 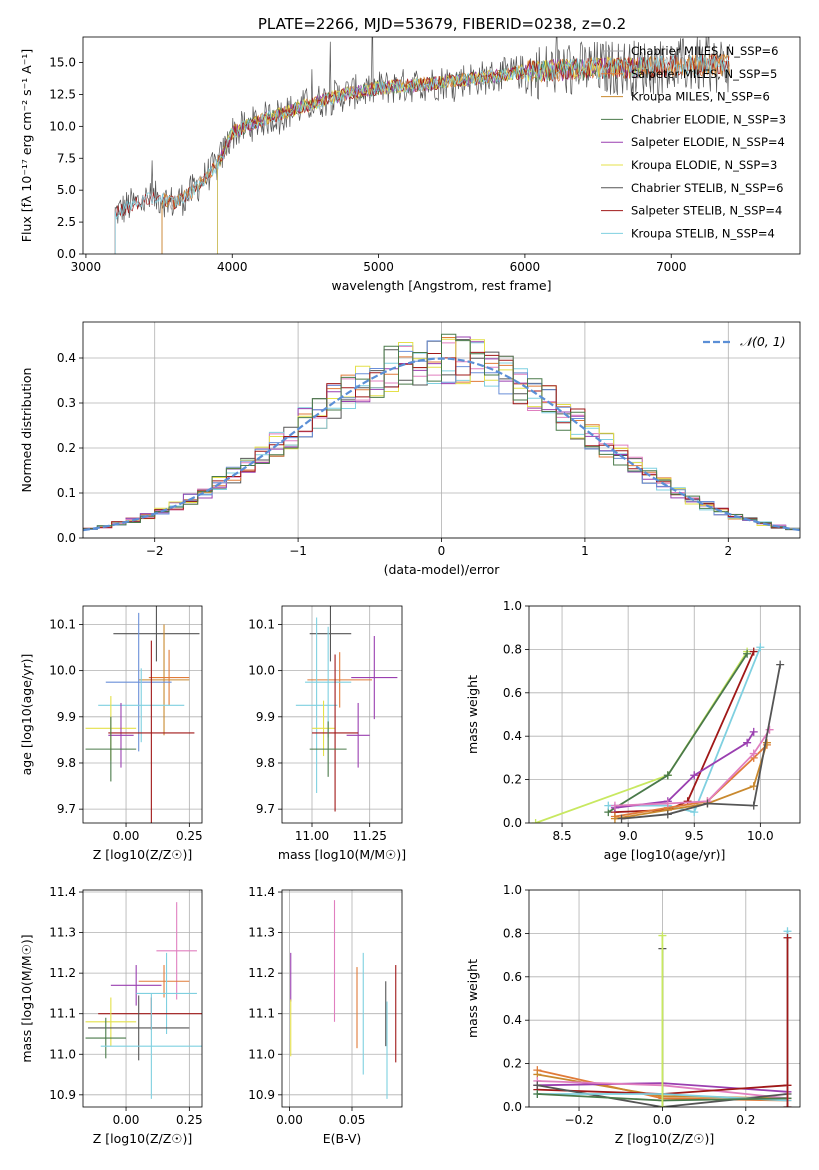 I want to click on y-tick-label: 9.7, so click(x=66, y=809).